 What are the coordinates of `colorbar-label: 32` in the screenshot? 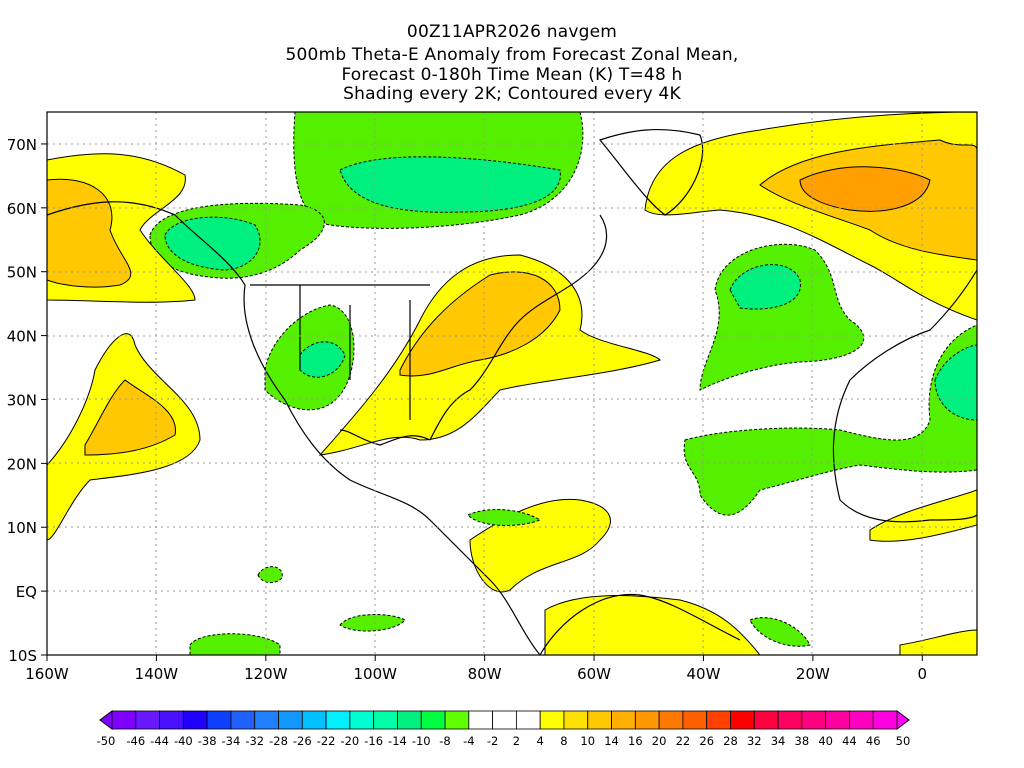 It's located at (754, 741).